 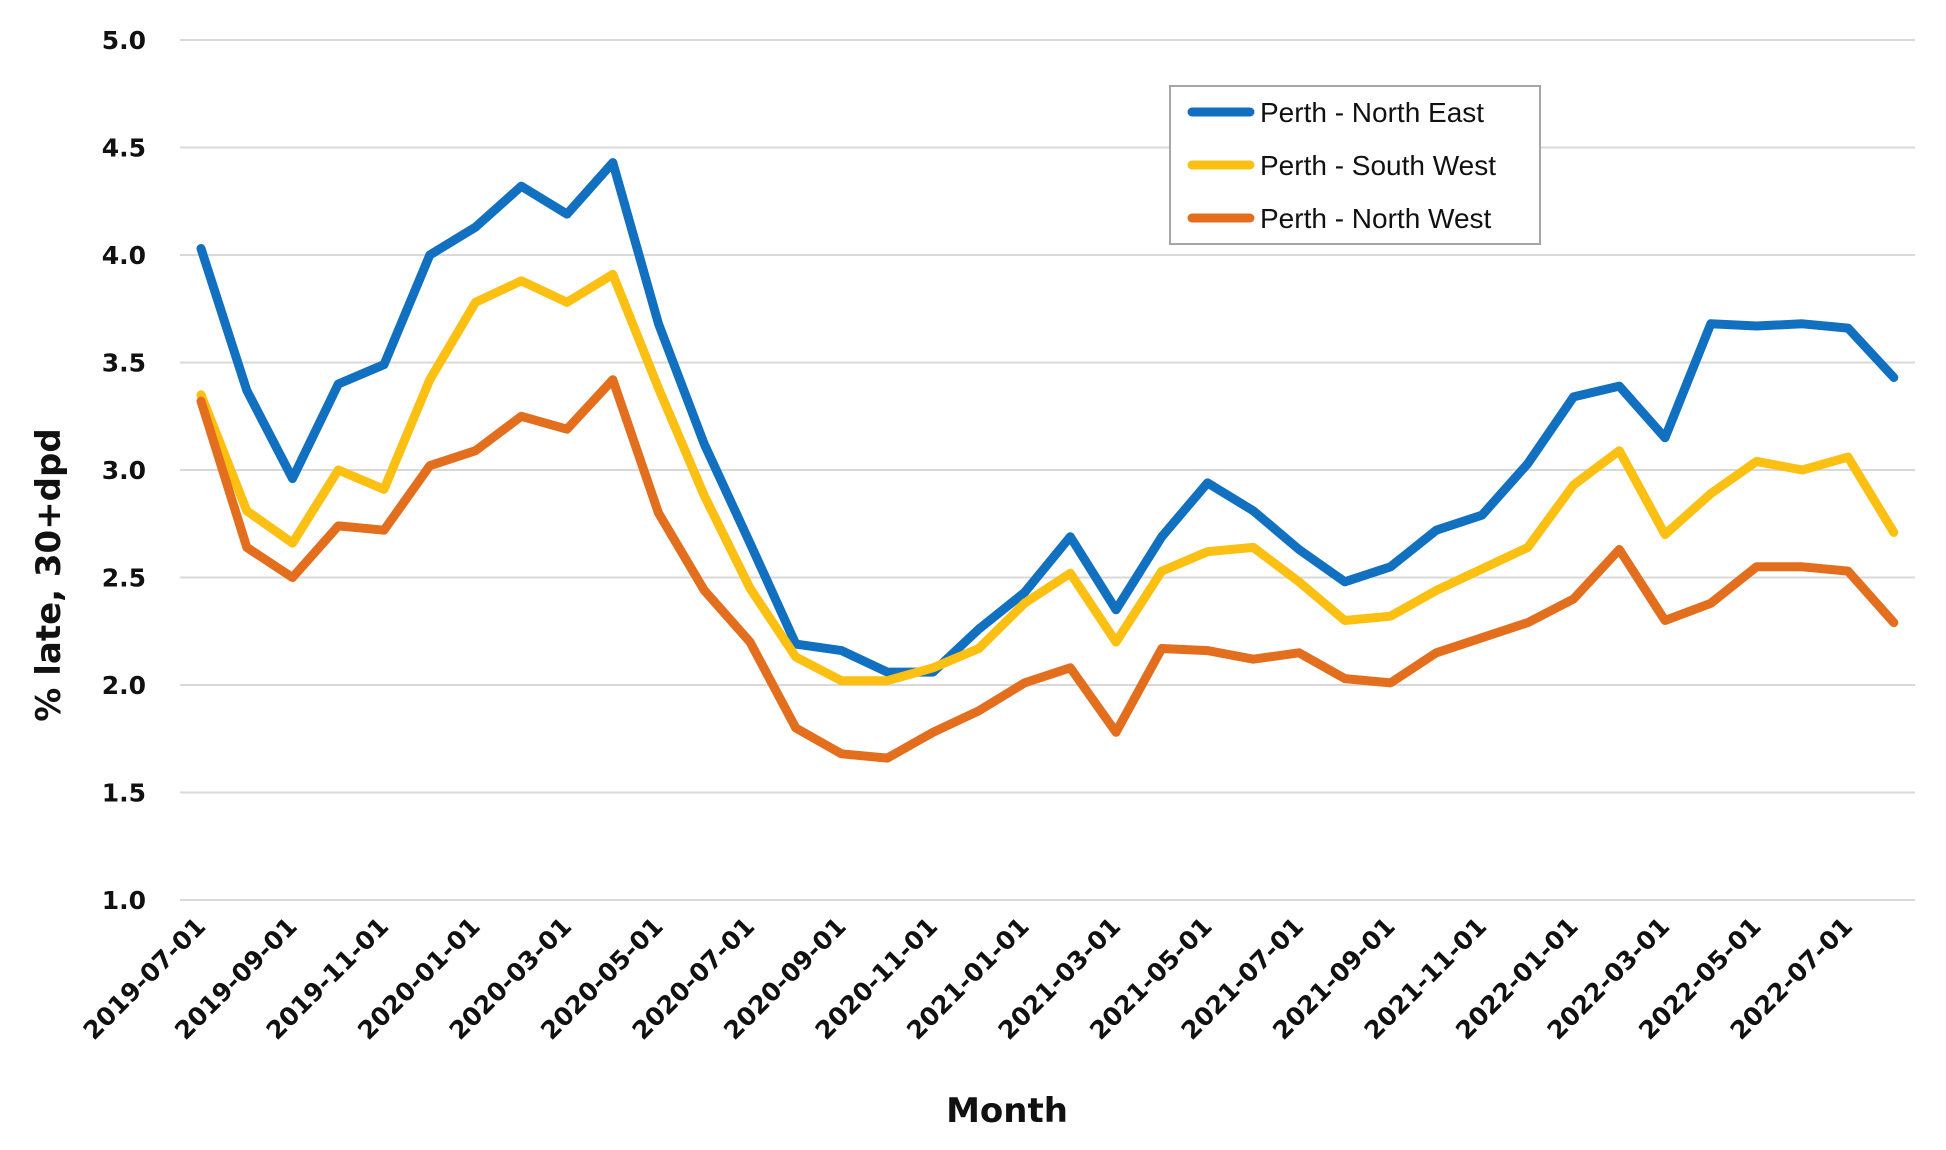 What do you see at coordinates (124, 255) in the screenshot?
I see `y-tick-label: 4.0` at bounding box center [124, 255].